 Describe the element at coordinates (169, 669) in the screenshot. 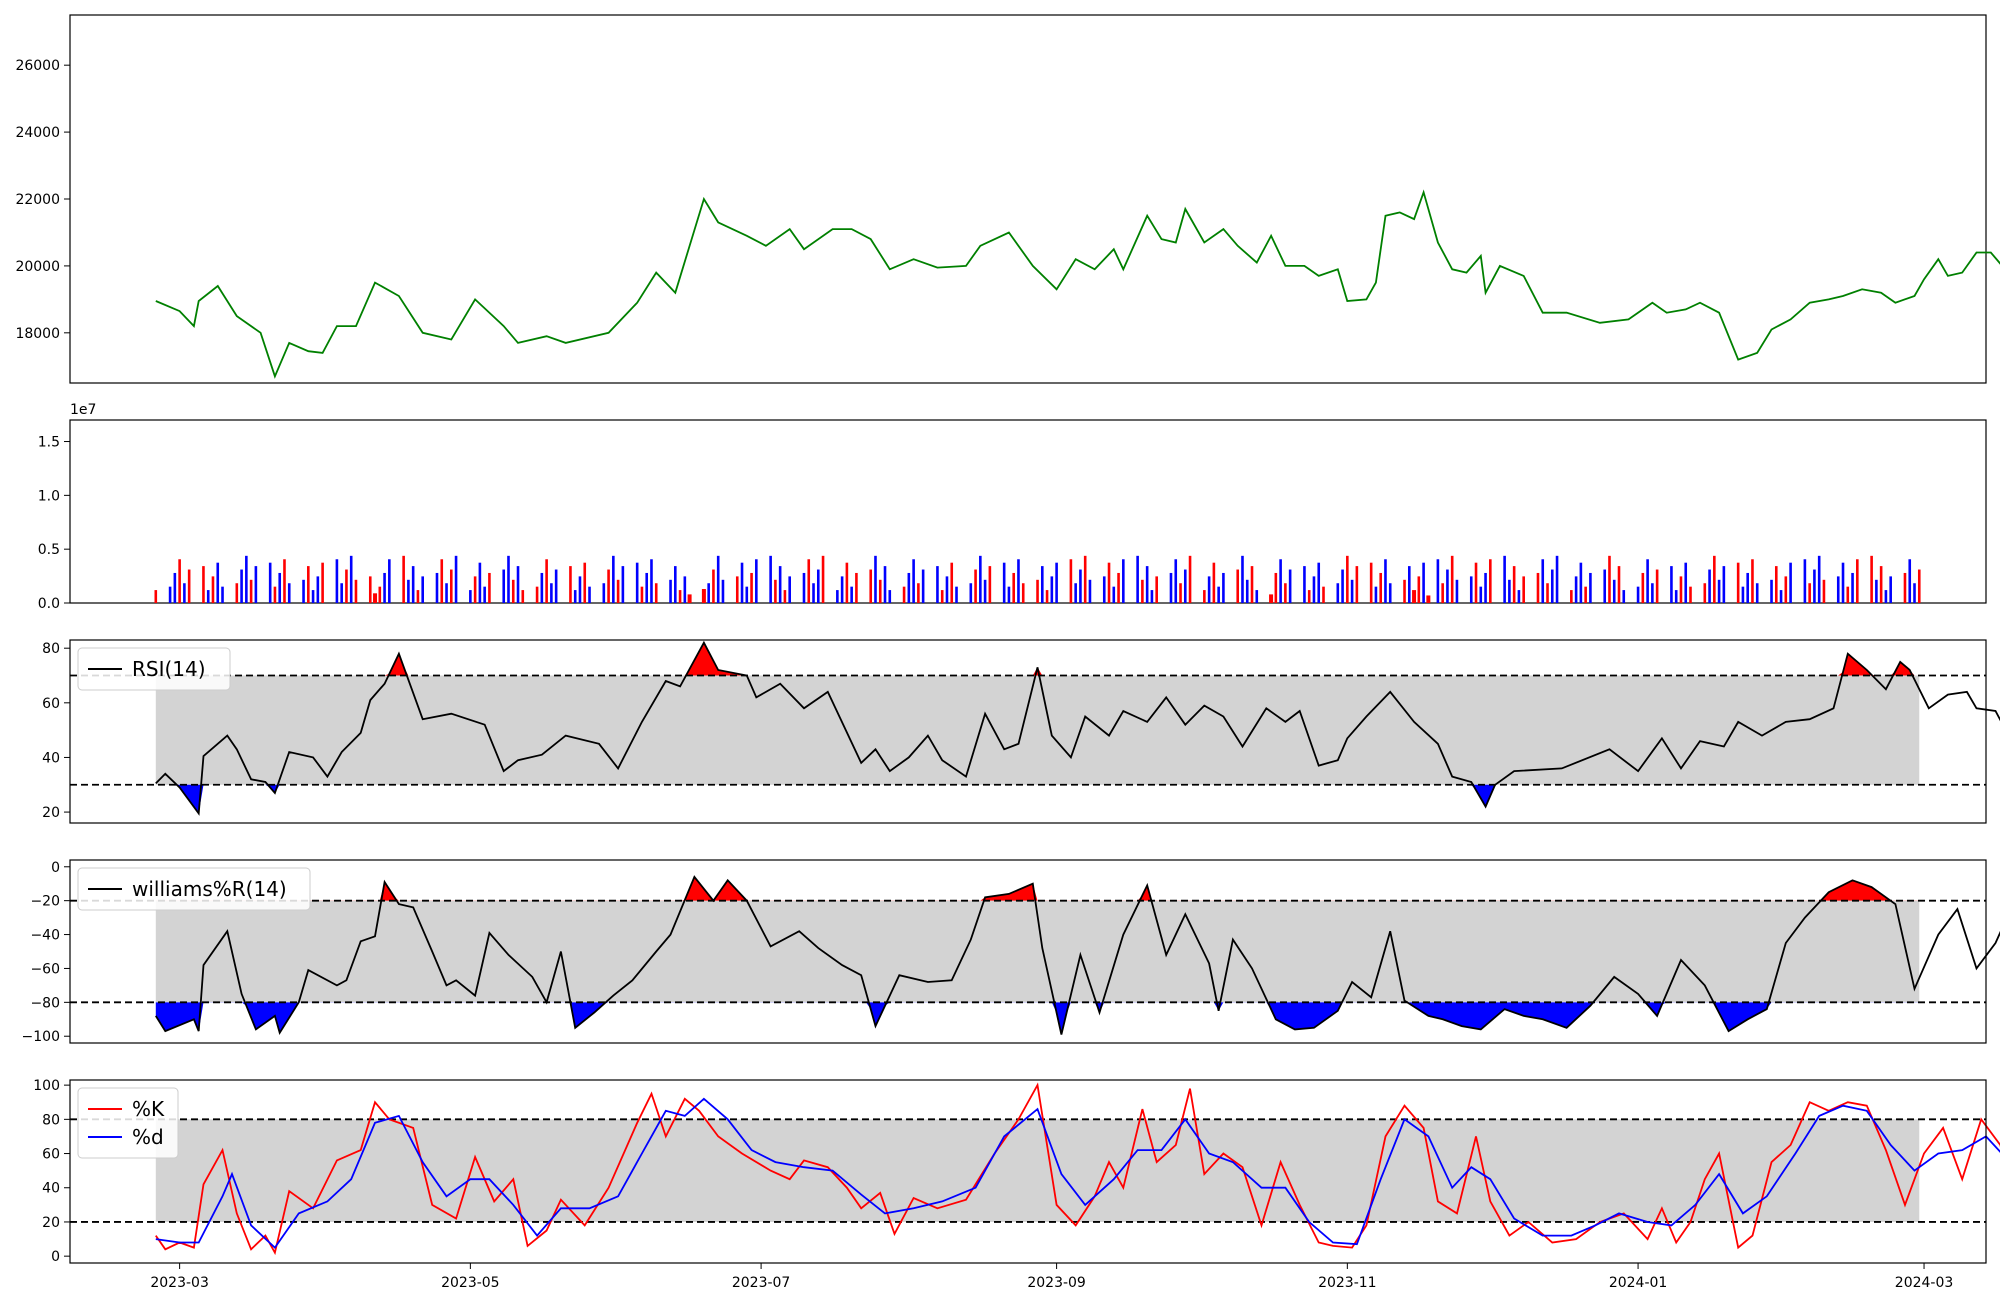

I see `rsi-legend-label: RSI(14)` at that location.